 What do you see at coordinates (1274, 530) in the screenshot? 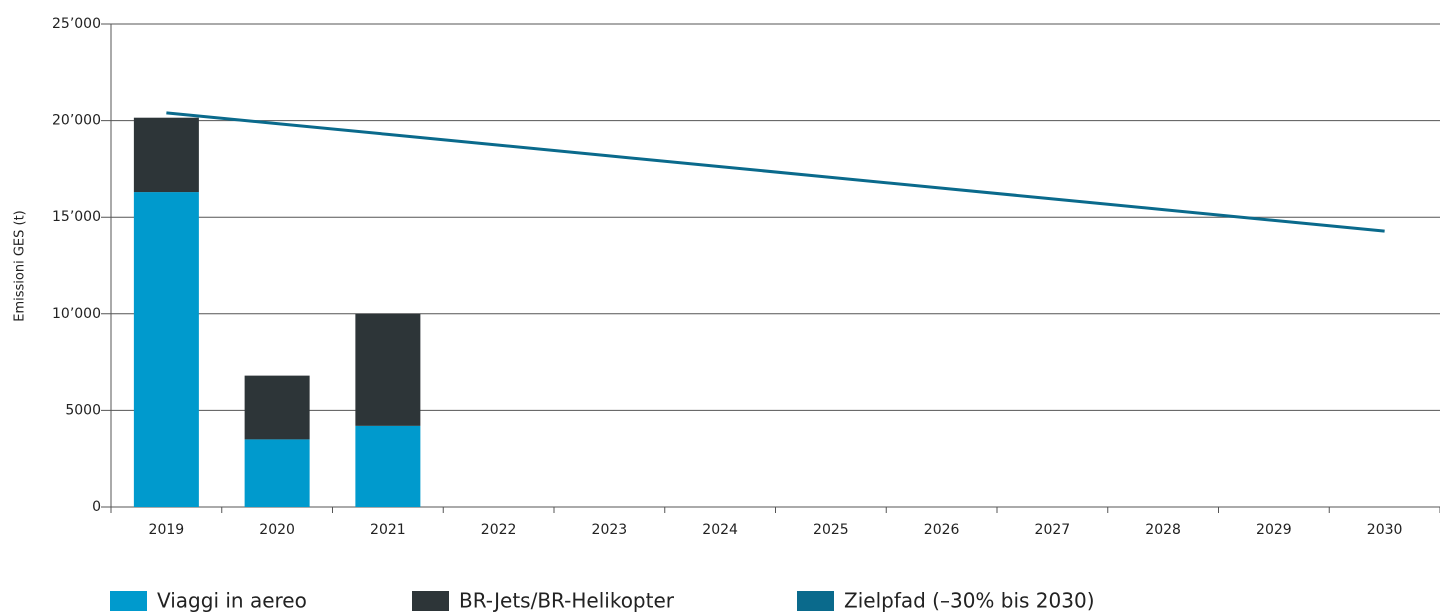
I see `x-tick-label: 2029` at bounding box center [1274, 530].